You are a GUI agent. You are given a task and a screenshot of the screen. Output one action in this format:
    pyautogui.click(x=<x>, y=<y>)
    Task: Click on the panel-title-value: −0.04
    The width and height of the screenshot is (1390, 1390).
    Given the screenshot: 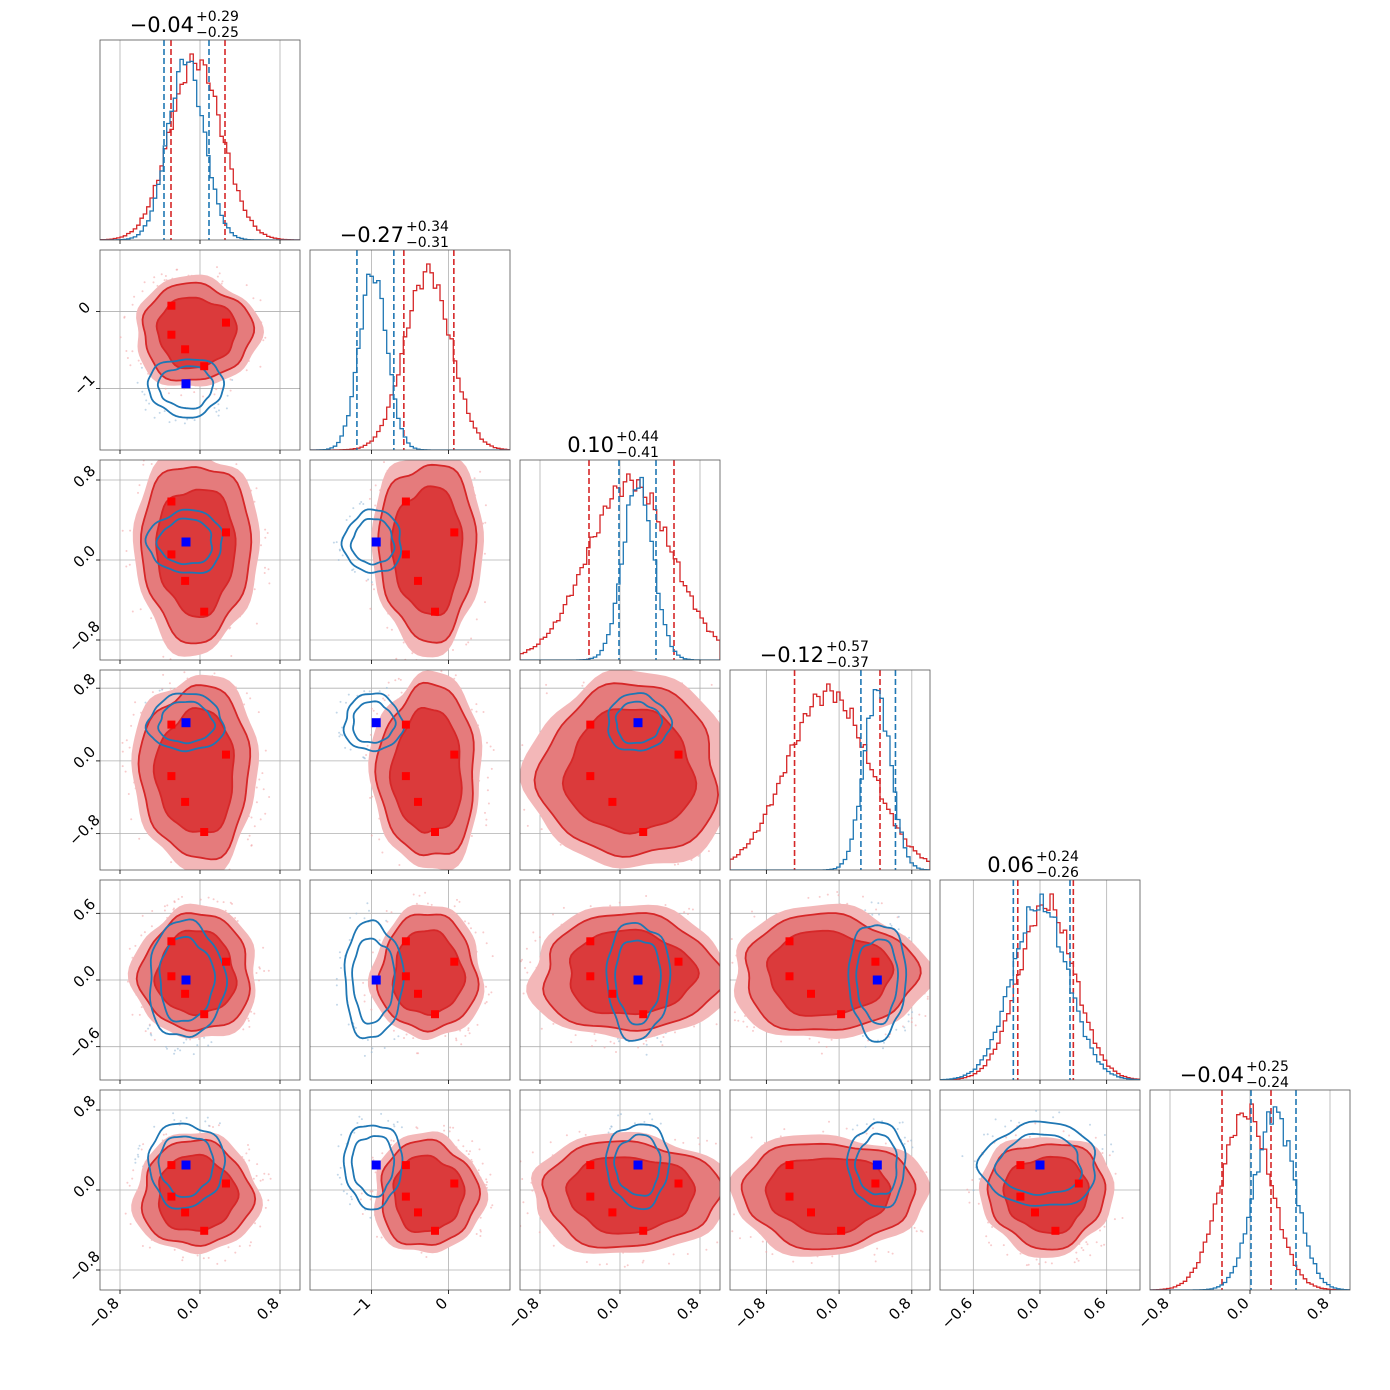 What is the action you would take?
    pyautogui.click(x=1212, y=1075)
    